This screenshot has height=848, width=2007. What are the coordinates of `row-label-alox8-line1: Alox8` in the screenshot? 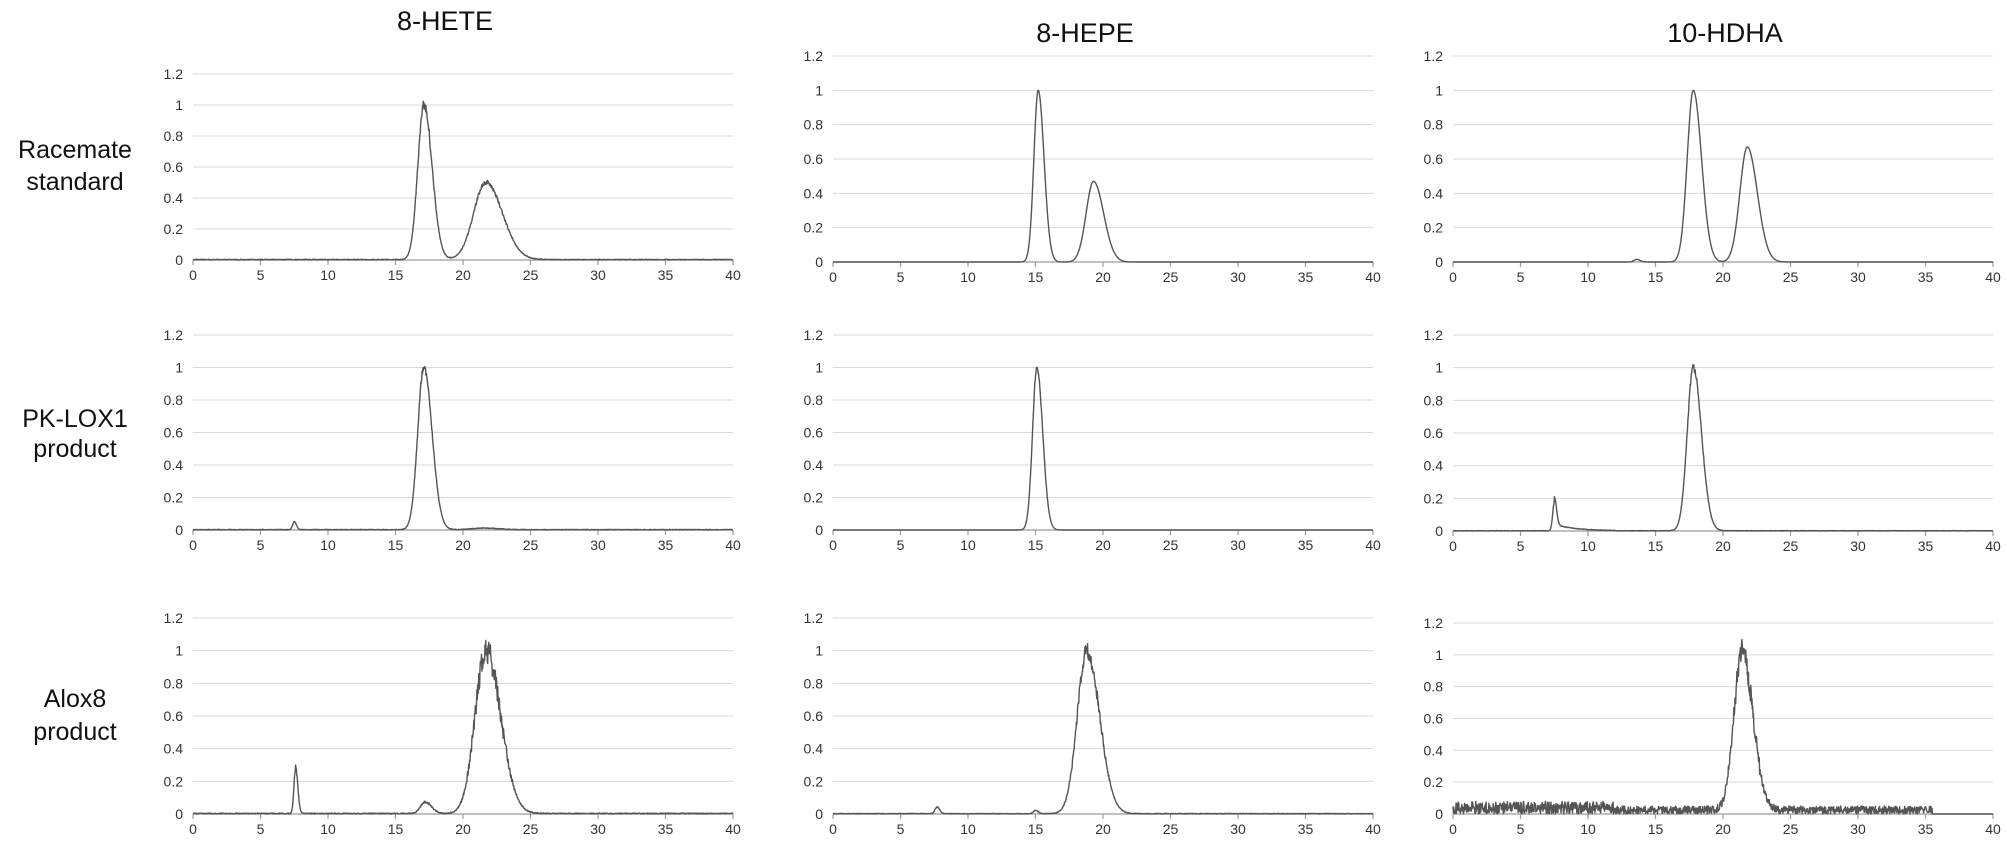 It's located at (75, 699).